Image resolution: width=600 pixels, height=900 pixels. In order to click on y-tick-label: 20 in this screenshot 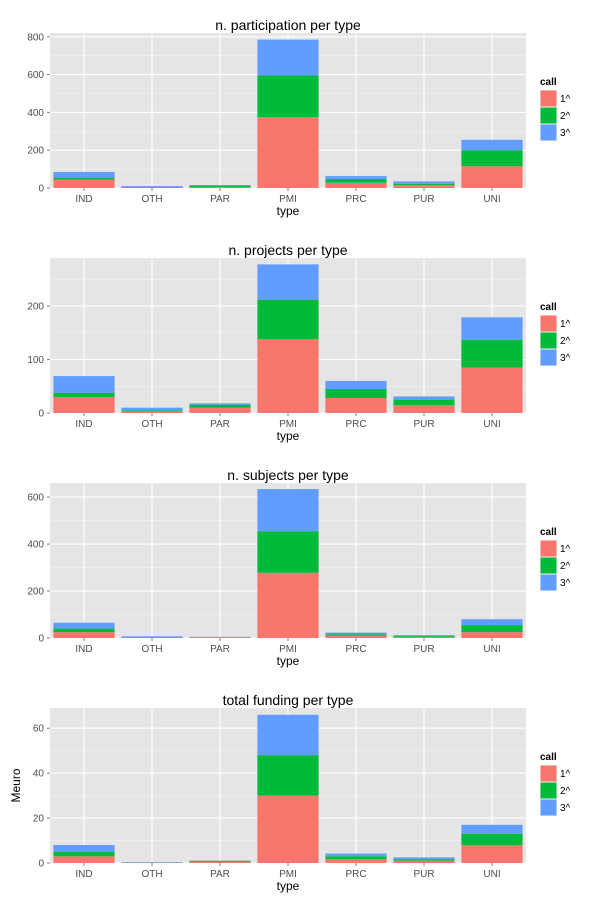, I will do `click(39, 819)`.